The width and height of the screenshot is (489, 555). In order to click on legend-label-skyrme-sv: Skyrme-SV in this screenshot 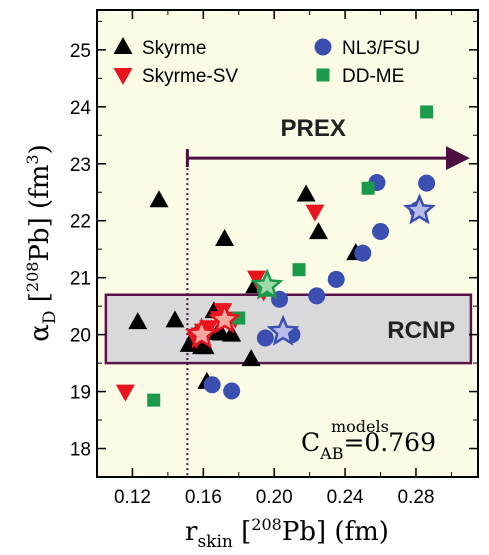, I will do `click(190, 76)`.